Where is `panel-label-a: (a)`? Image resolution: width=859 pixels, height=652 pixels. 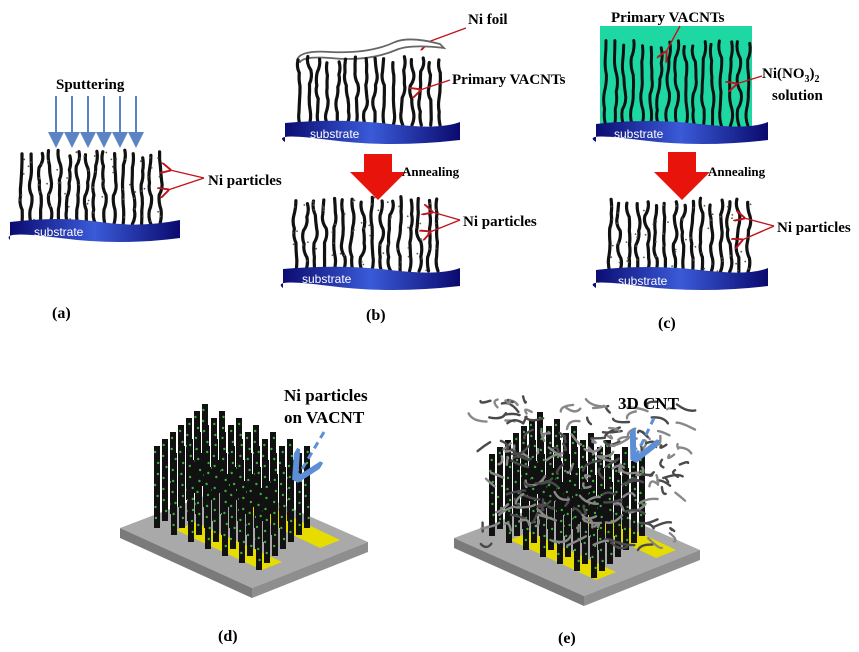 panel-label-a: (a) is located at coordinates (61, 313).